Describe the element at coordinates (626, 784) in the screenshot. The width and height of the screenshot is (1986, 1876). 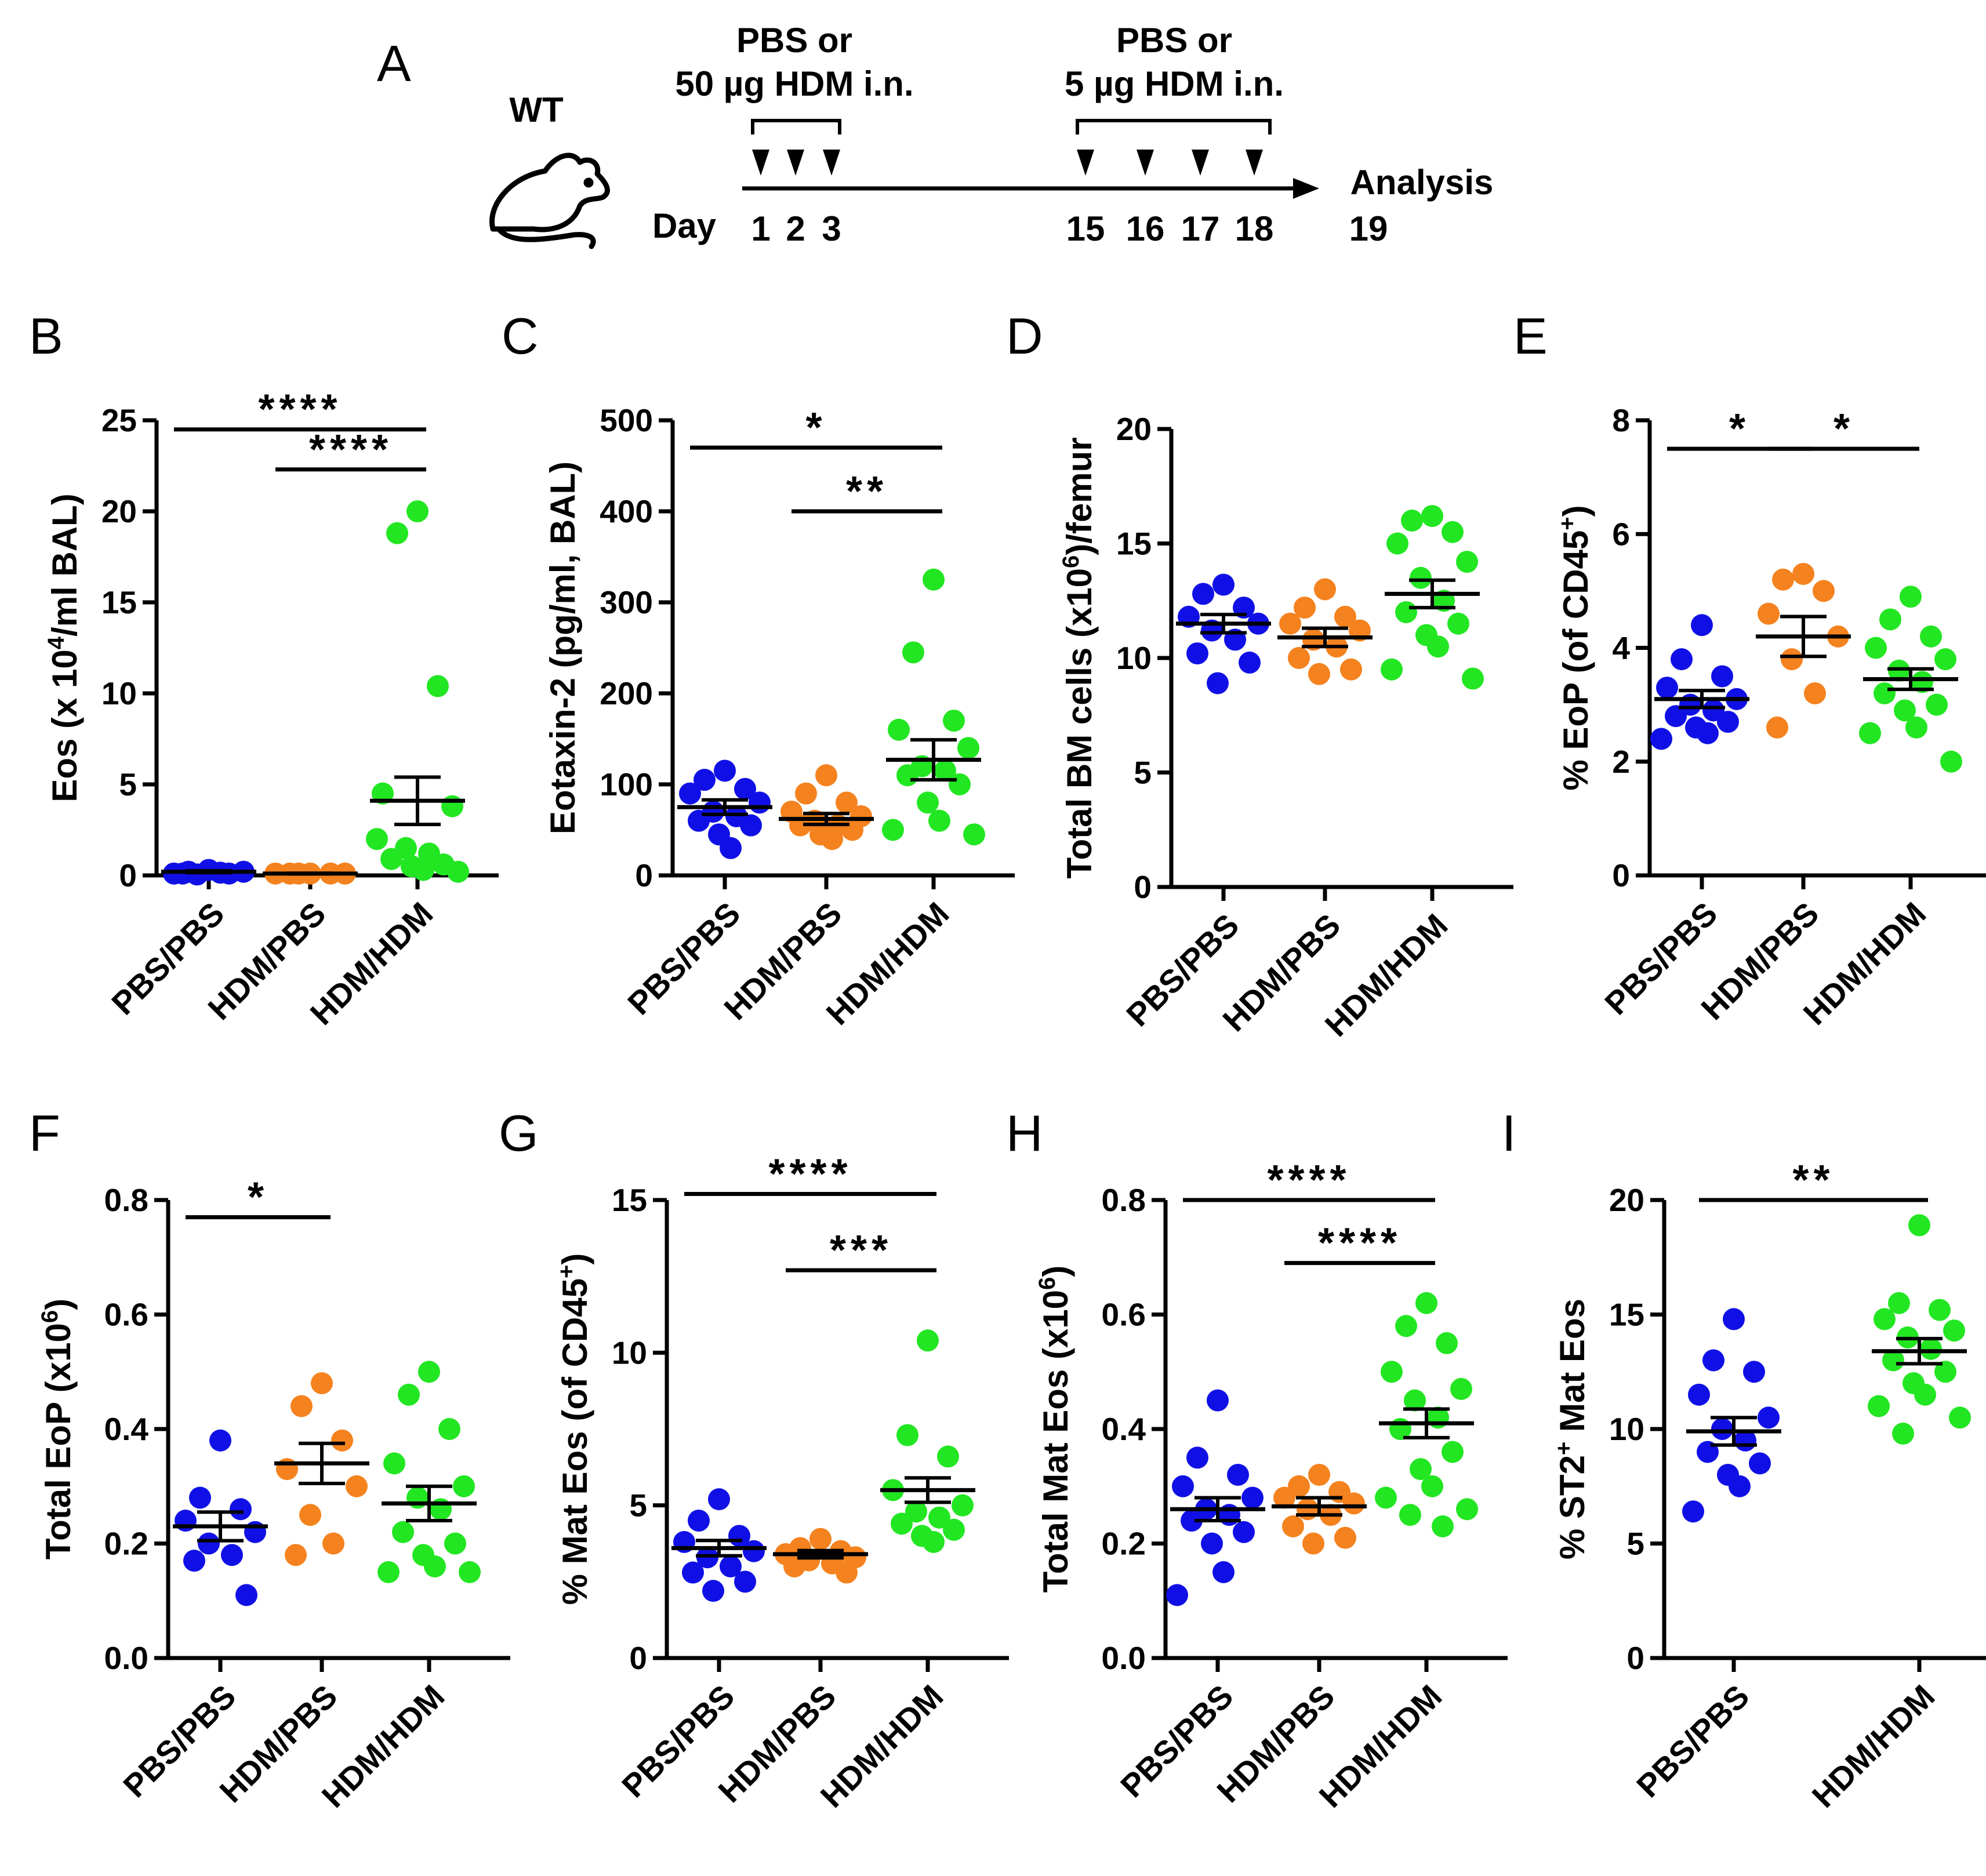
I see `y-tick-label: 100` at that location.